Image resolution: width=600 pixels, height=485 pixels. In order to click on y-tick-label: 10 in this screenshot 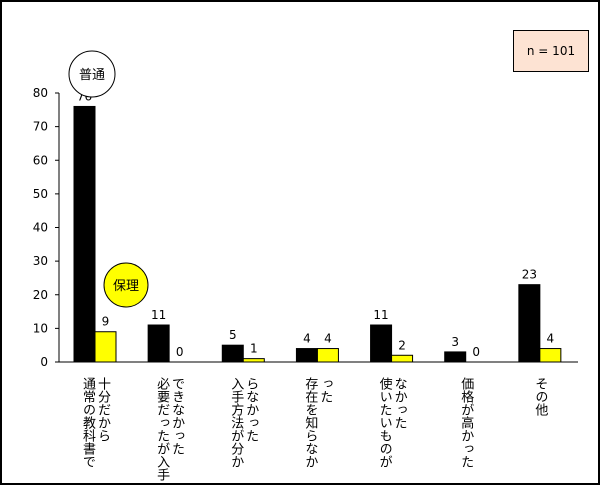, I will do `click(40, 328)`.